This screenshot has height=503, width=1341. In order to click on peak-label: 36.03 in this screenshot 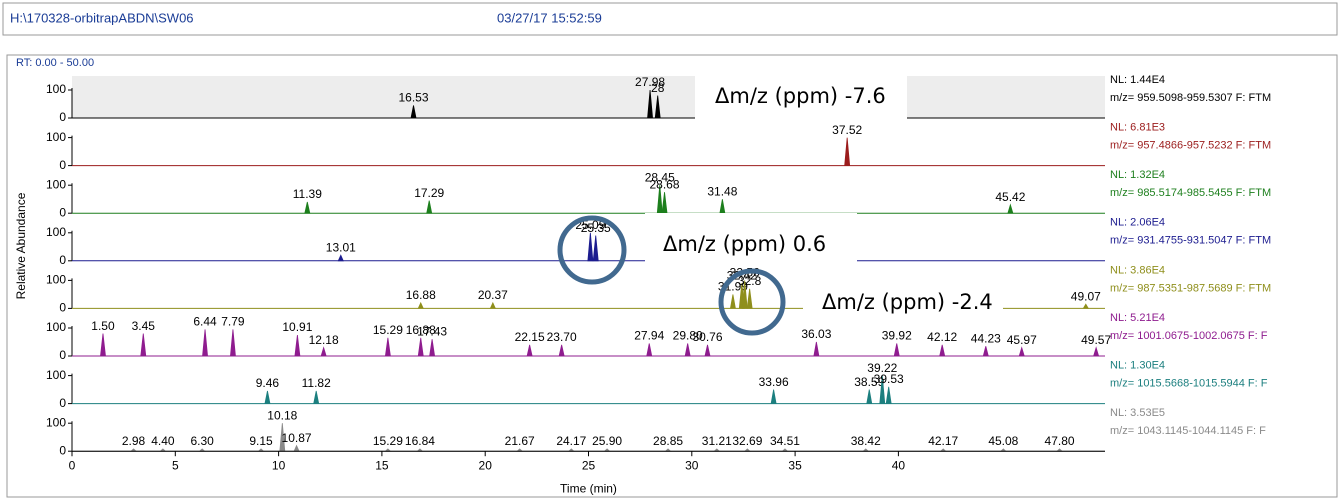, I will do `click(816, 334)`.